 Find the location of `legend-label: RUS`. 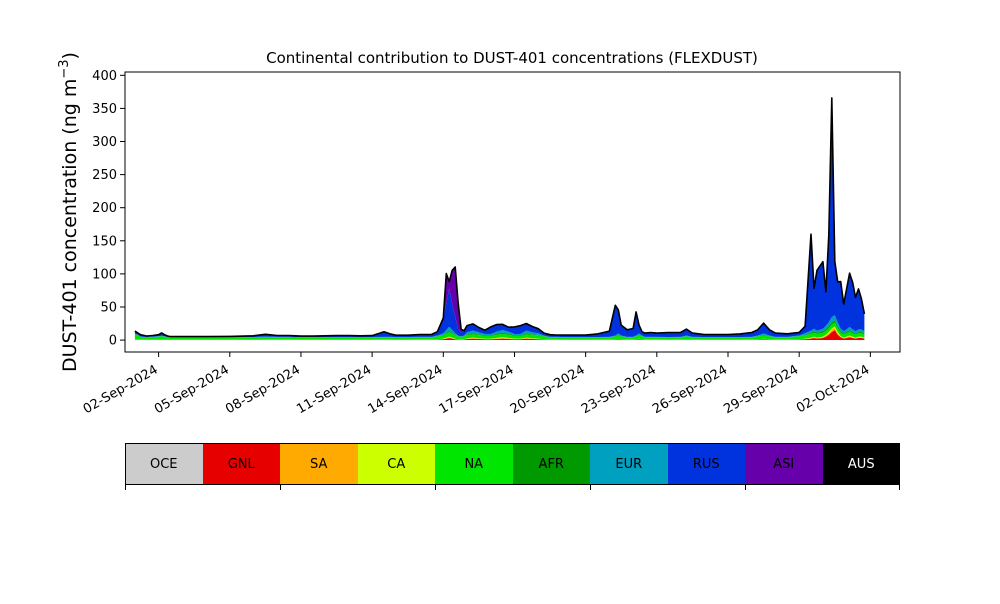

legend-label: RUS is located at coordinates (706, 464).